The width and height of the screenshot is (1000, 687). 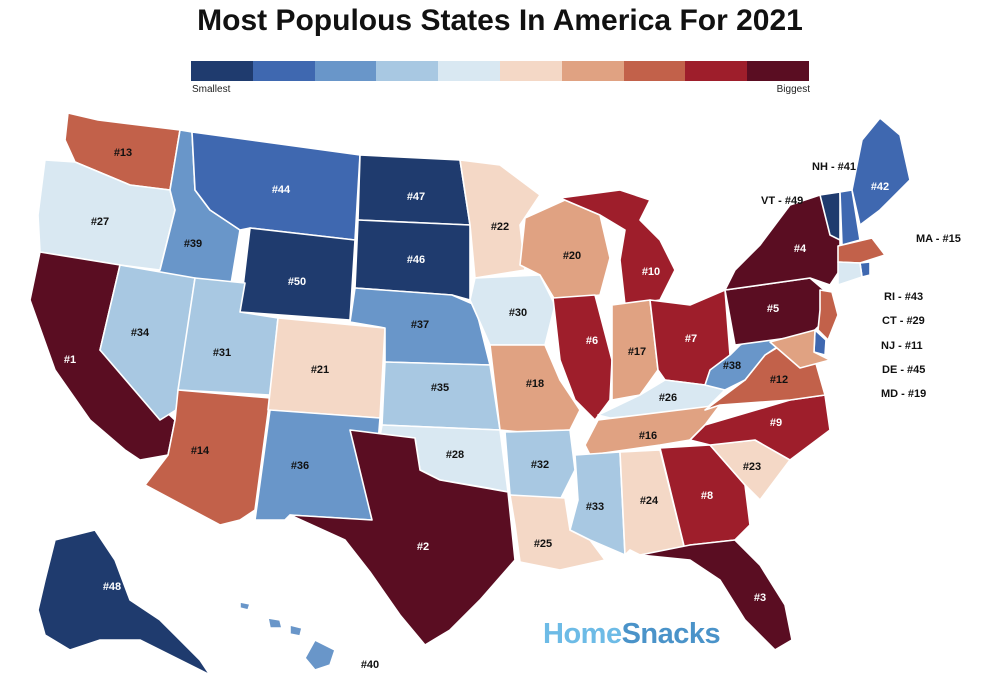 I want to click on state-label-nd: #47, so click(x=416, y=197).